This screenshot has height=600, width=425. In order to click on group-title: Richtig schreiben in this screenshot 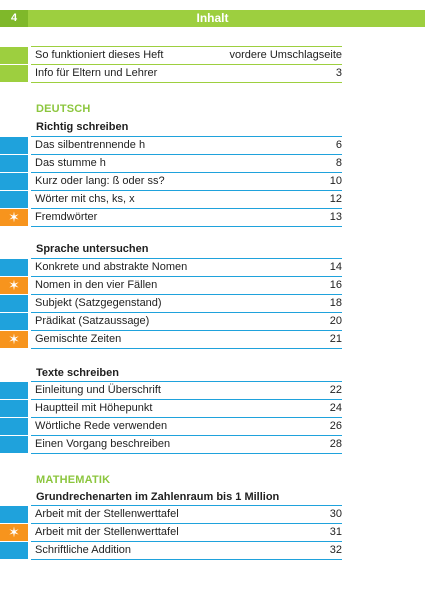, I will do `click(82, 127)`.